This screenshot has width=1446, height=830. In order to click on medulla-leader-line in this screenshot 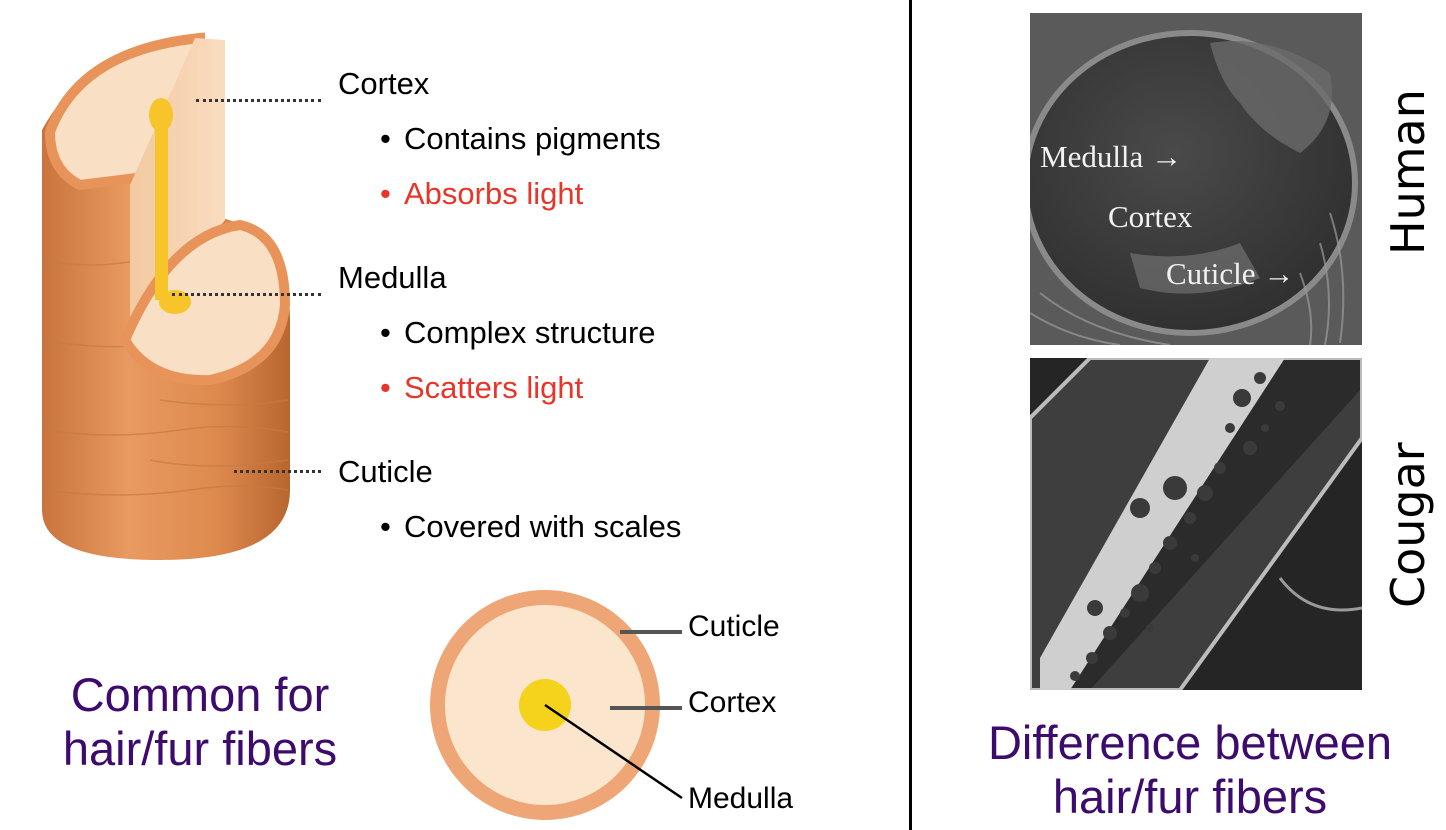, I will do `click(246, 294)`.